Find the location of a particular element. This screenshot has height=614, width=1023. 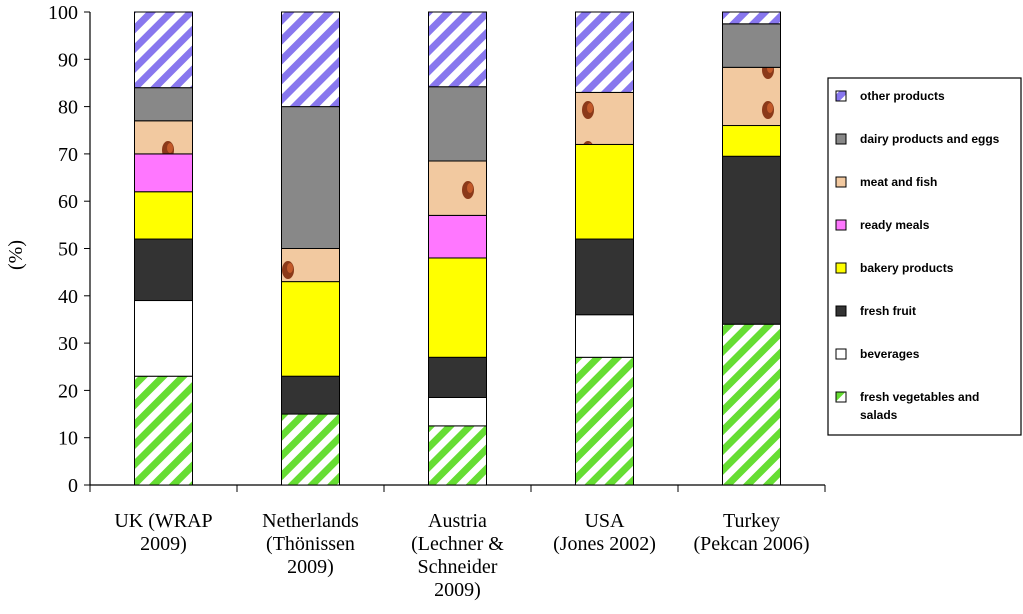

y-tick-label: 60 is located at coordinates (68, 202).